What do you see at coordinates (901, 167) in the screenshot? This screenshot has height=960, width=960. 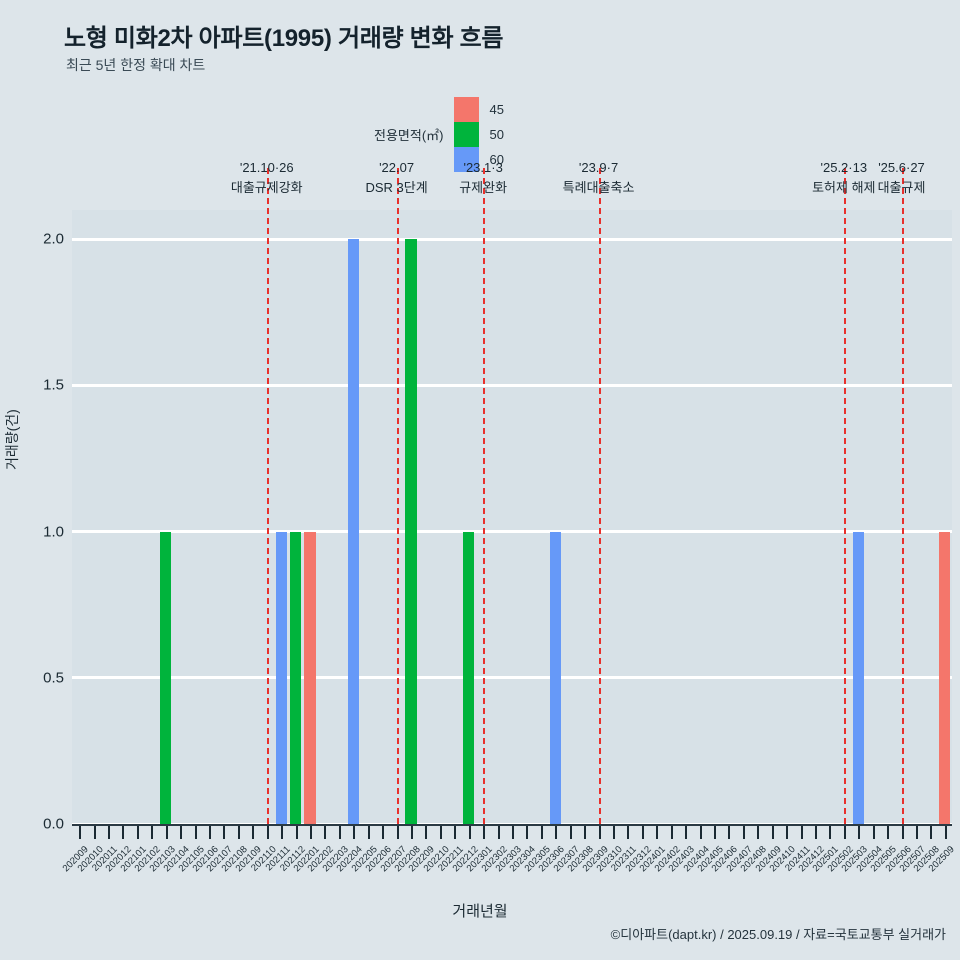 I see `event-date: '25.6·27` at bounding box center [901, 167].